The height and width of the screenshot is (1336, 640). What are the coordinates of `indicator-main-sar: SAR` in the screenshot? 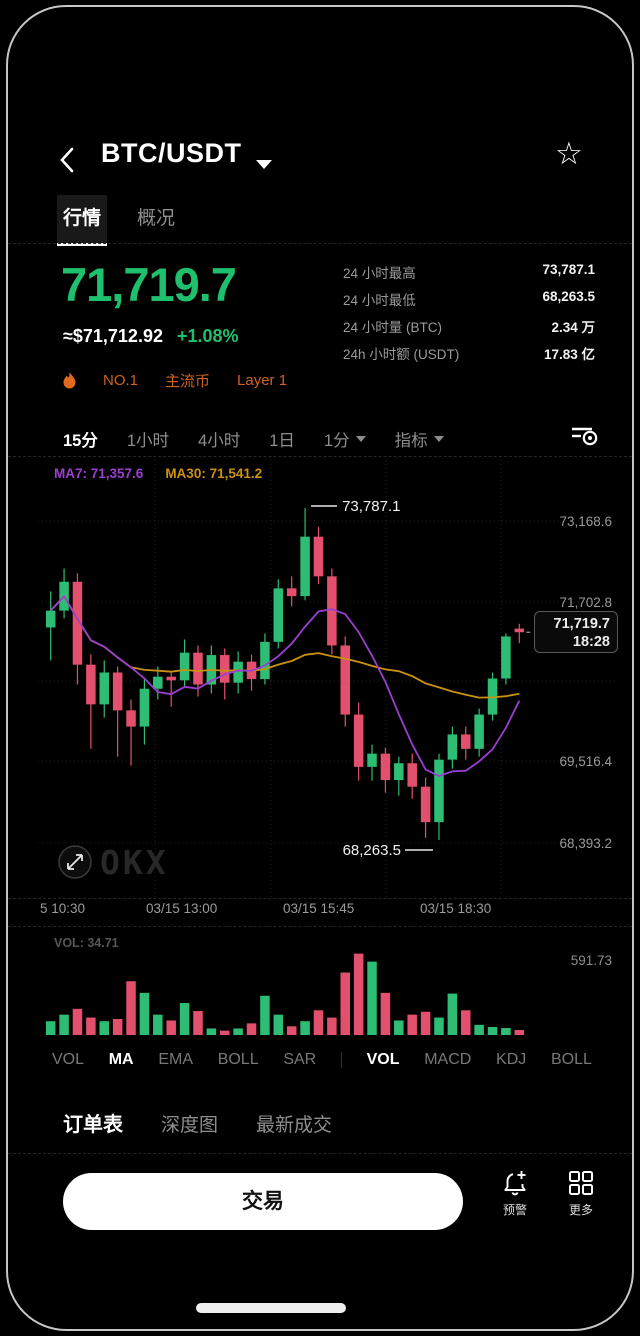 It's located at (300, 1059).